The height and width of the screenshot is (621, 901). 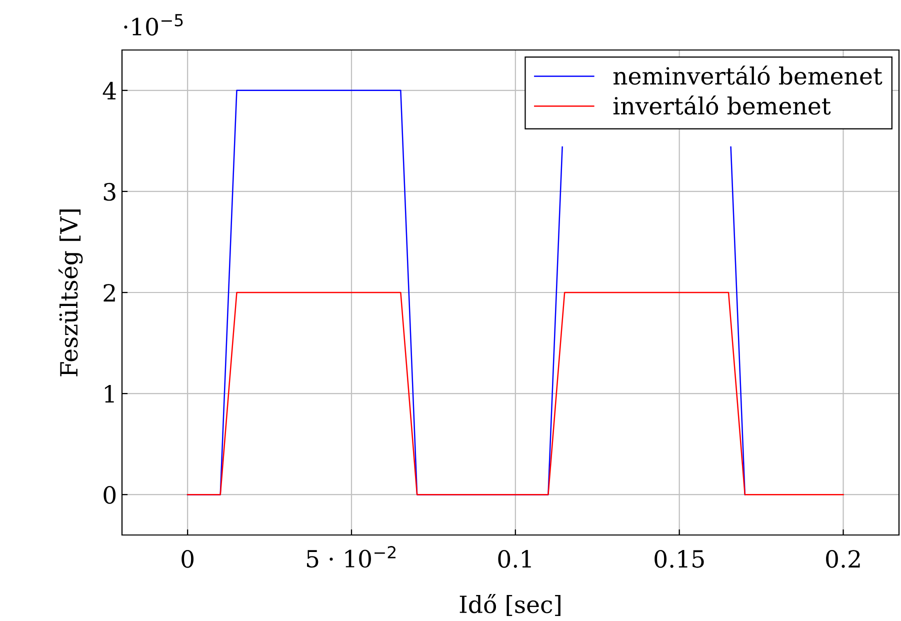 What do you see at coordinates (351, 557) in the screenshot?
I see `x-tick-label: 5 · 10$^{−2}$` at bounding box center [351, 557].